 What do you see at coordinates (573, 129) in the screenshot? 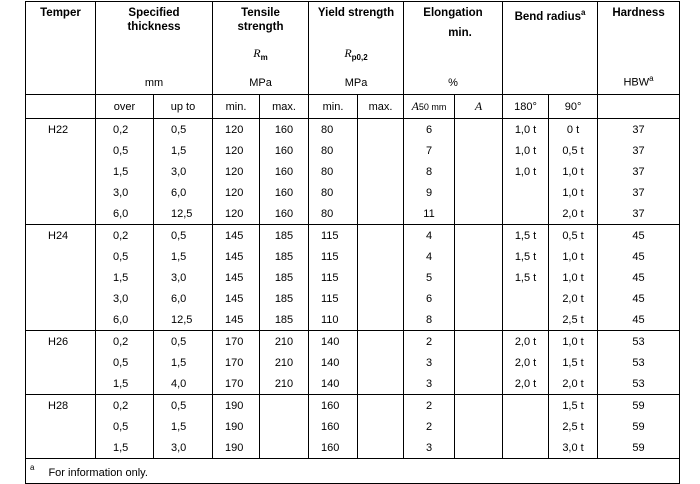
I see `cell-bend-90: 0 t` at bounding box center [573, 129].